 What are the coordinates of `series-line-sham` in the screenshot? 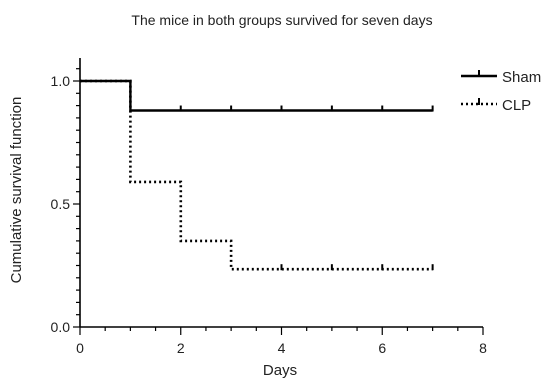 It's located at (256, 95).